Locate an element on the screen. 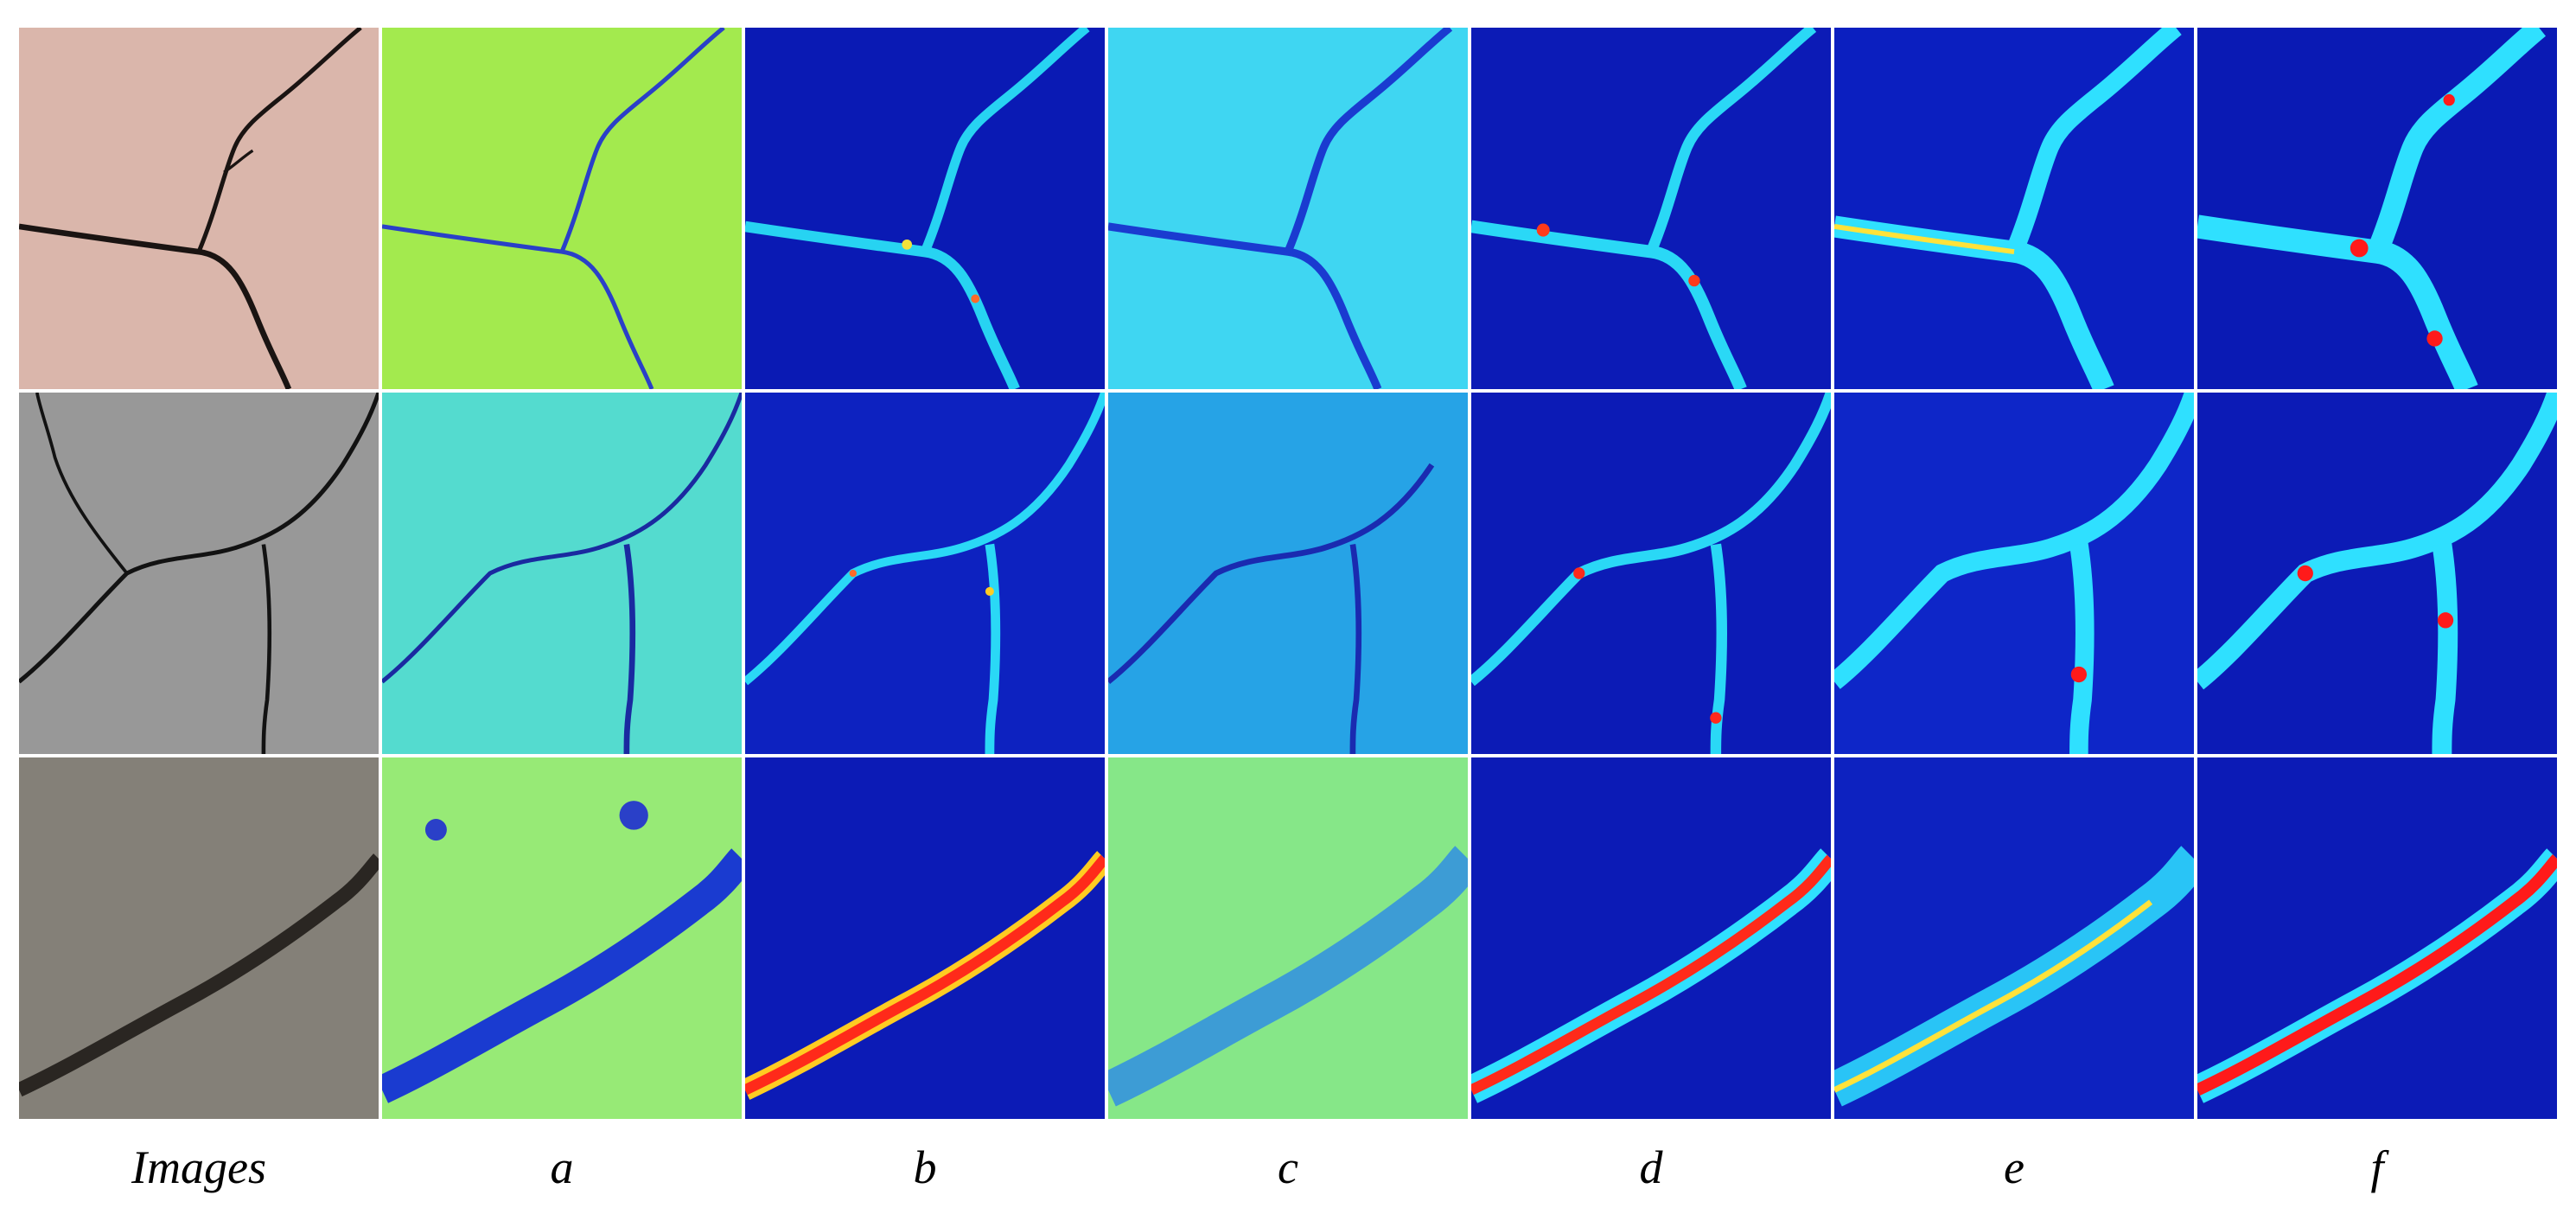 This screenshot has height=1227, width=2576. row-2-image is located at coordinates (199, 574).